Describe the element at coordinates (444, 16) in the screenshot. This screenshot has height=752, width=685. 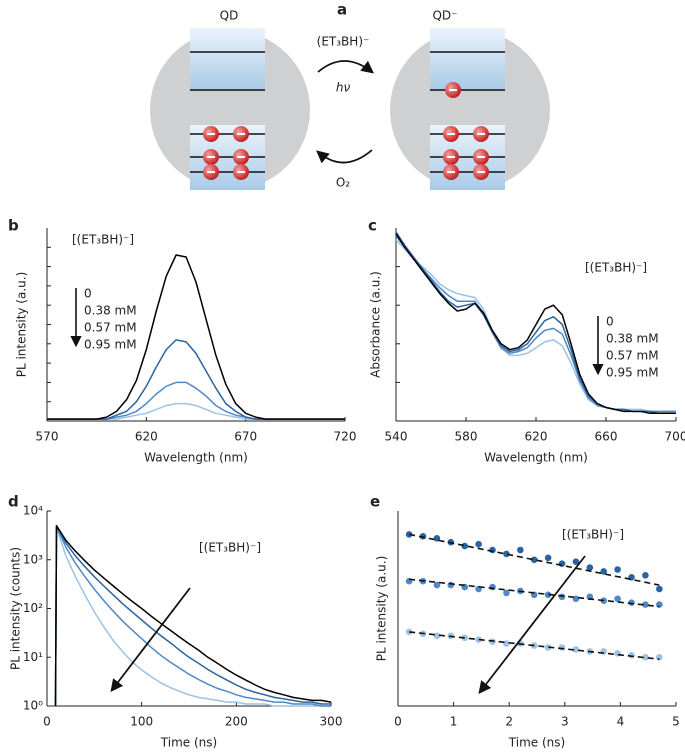
I see `qd-label: QD⁻` at that location.